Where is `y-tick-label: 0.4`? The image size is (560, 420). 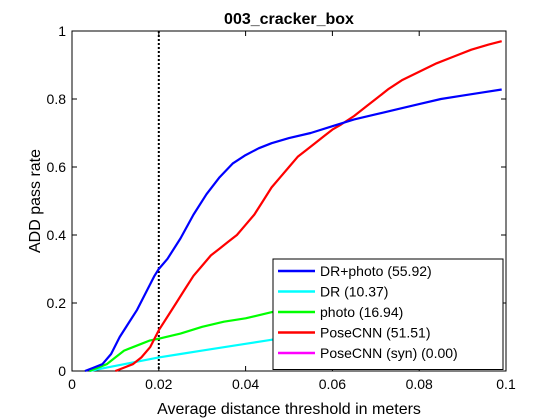
y-tick-label: 0.4 is located at coordinates (57, 235).